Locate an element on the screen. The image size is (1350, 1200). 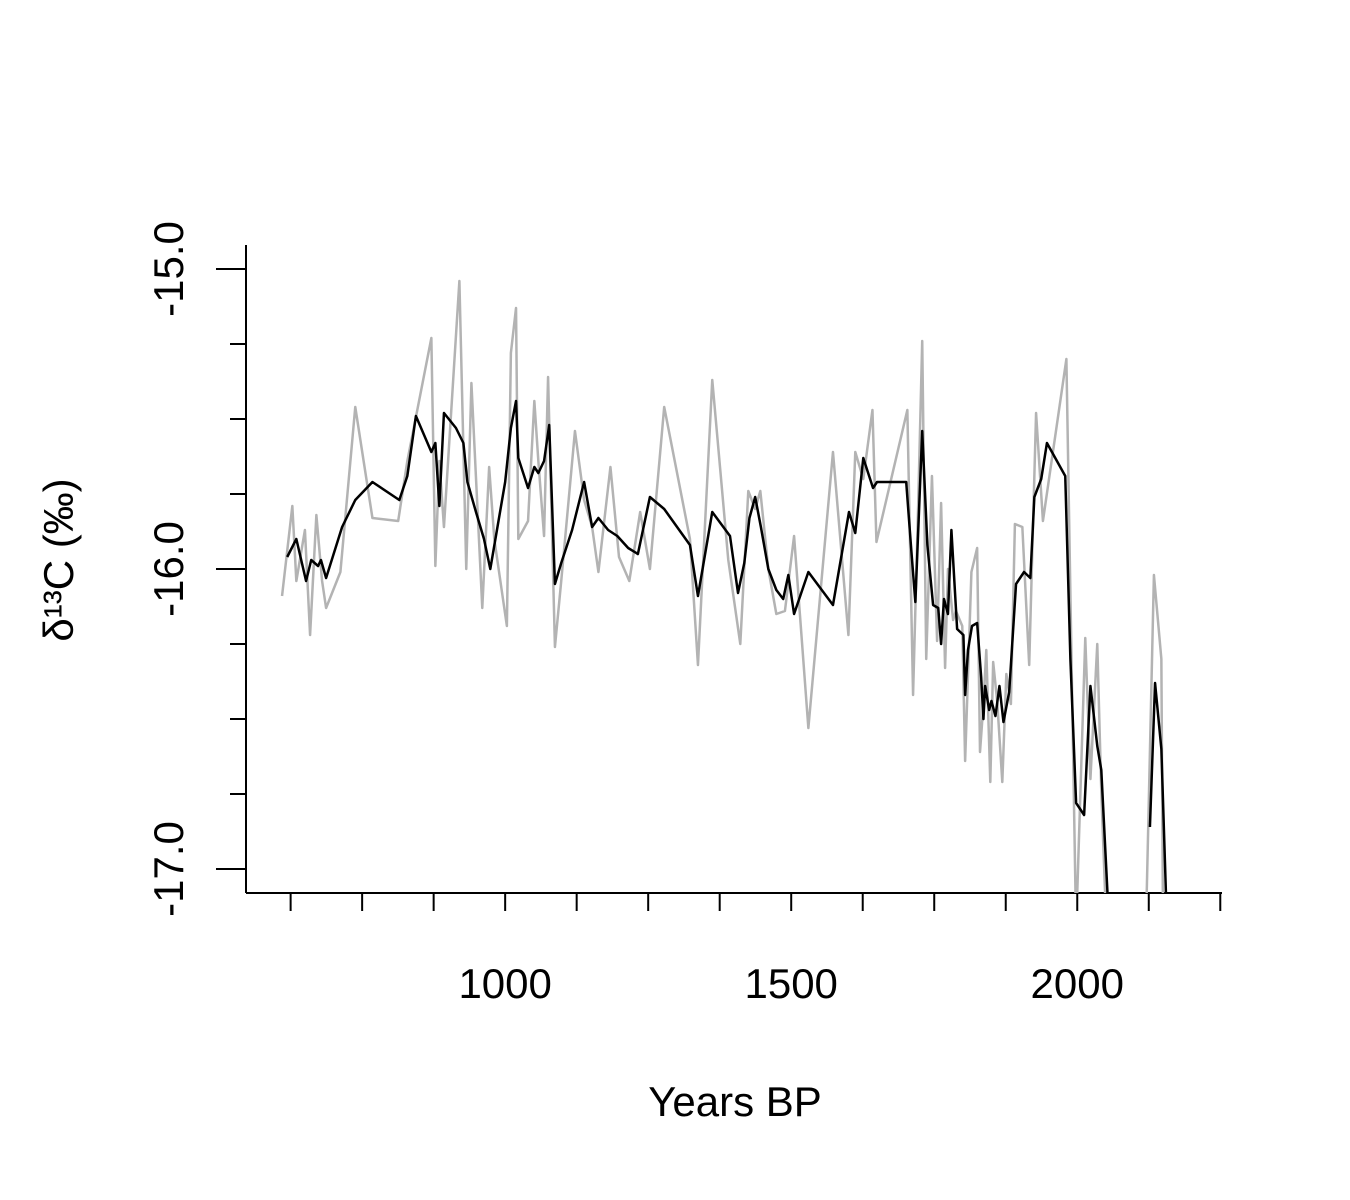
y-axis-title: δ¹³C (‰) is located at coordinates (58, 559).